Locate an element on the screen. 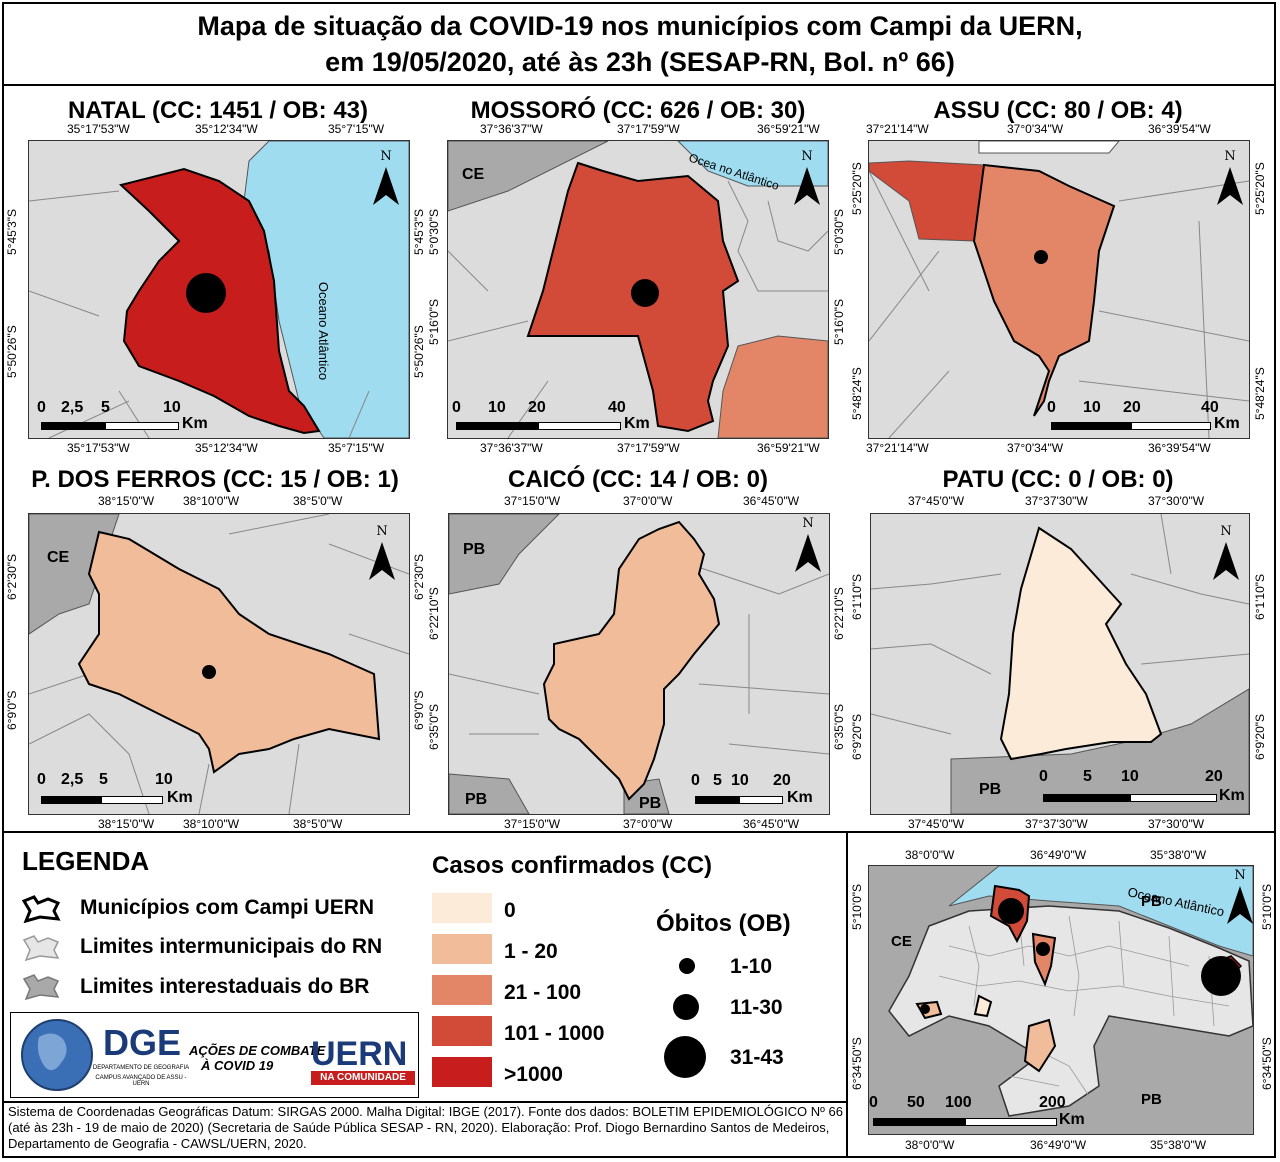 This screenshot has height=1162, width=1280. death-dot-small is located at coordinates (687, 966).